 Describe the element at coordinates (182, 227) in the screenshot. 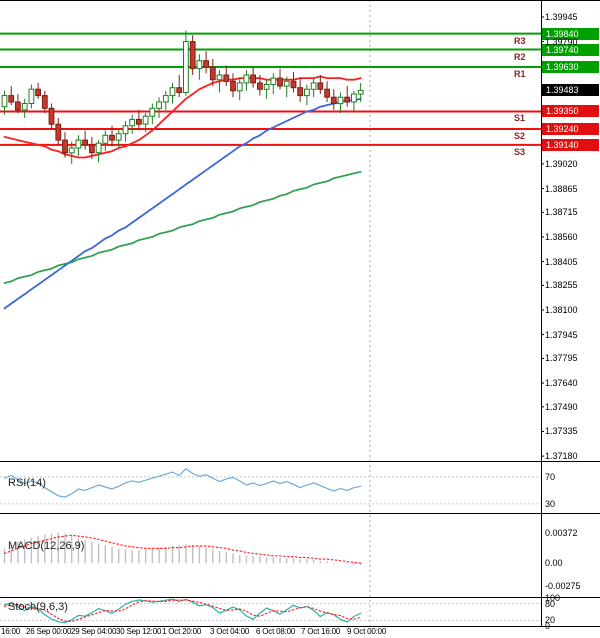

I see `slow-ma-line` at that location.